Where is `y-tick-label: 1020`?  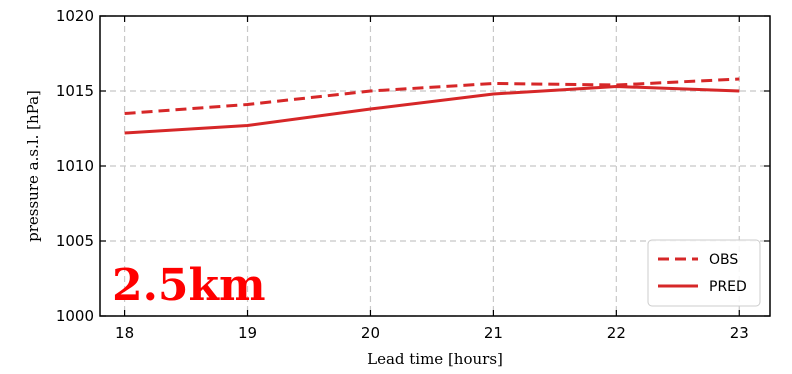 y-tick-label: 1020 is located at coordinates (75, 16).